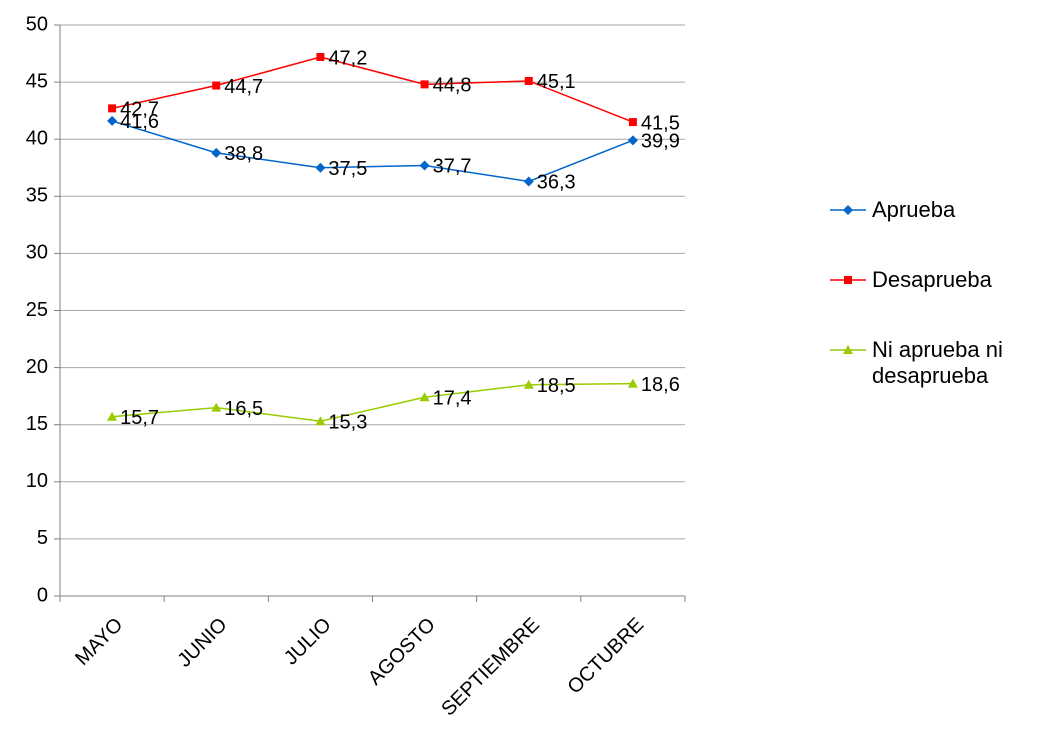 This screenshot has height=744, width=1060. What do you see at coordinates (937, 362) in the screenshot?
I see `legend-label: Ni aprueba ni desaprueba` at bounding box center [937, 362].